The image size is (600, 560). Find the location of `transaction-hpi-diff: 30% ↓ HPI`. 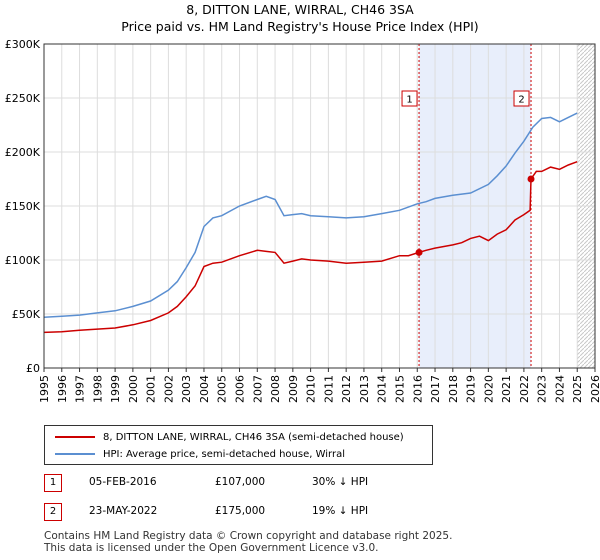

transaction-hpi-diff: 30% ↓ HPI is located at coordinates (340, 482).